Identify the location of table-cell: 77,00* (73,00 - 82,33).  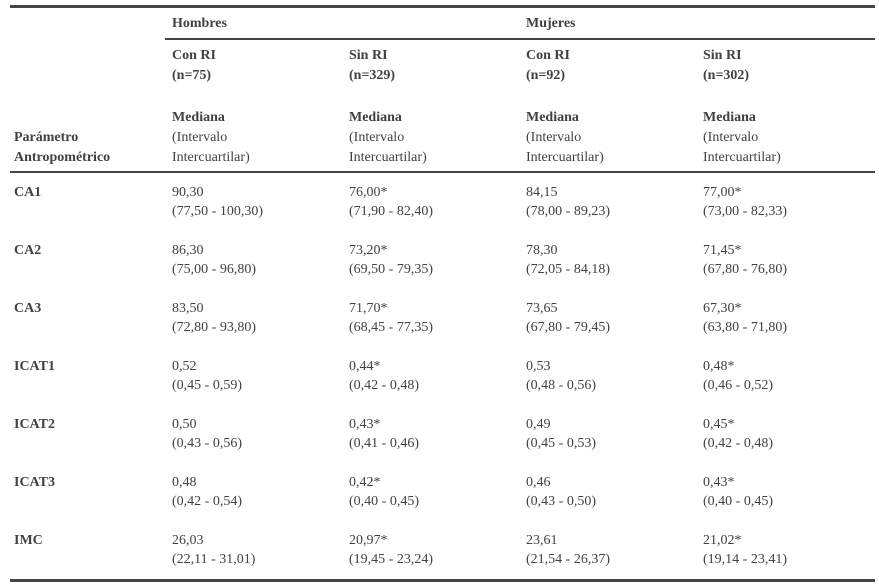
(785, 201).